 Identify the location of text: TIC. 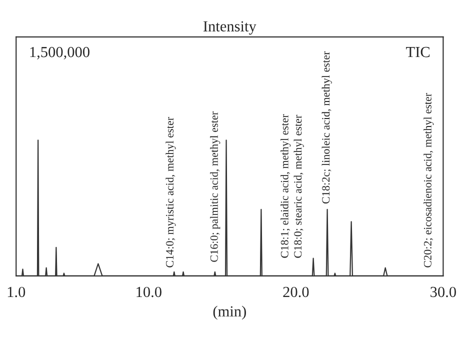
(418, 52).